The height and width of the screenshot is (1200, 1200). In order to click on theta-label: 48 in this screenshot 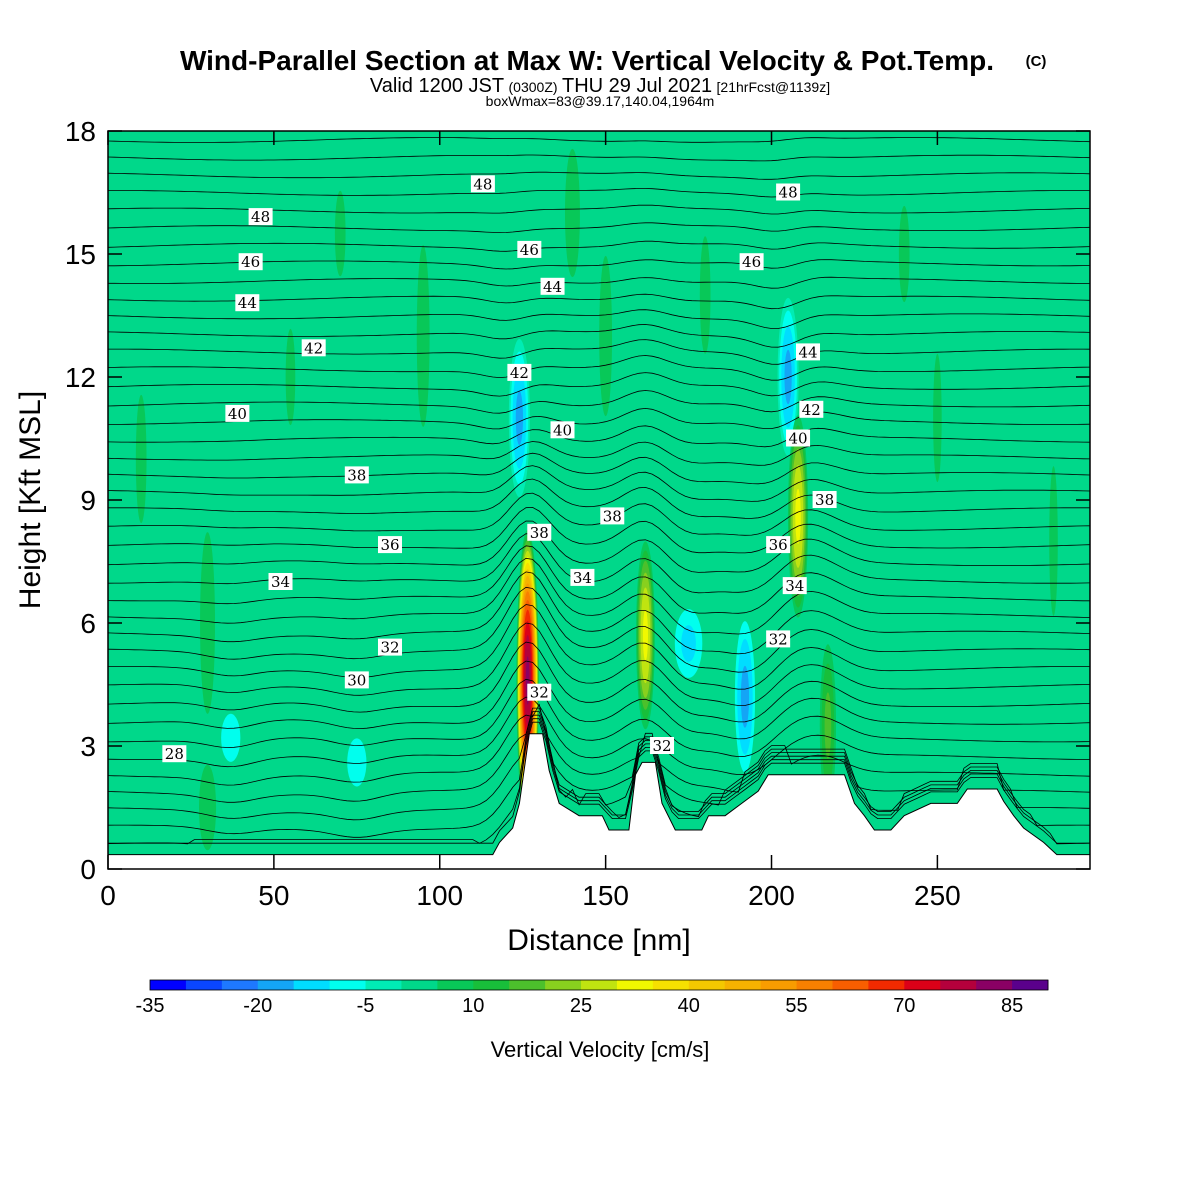, I will do `click(482, 184)`.